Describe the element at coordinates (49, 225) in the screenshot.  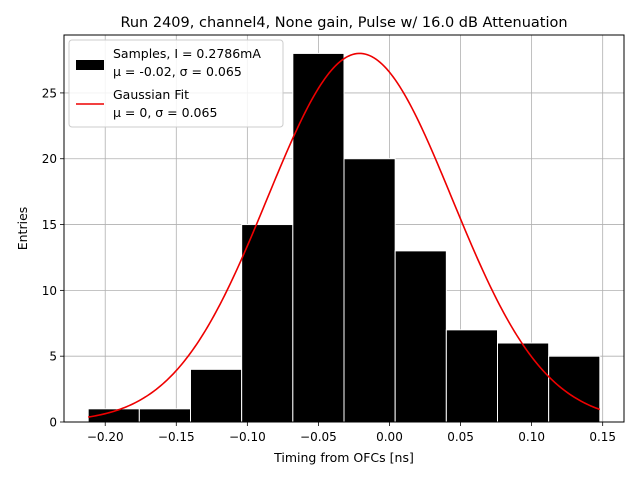
I see `y-tick-label: 15` at that location.